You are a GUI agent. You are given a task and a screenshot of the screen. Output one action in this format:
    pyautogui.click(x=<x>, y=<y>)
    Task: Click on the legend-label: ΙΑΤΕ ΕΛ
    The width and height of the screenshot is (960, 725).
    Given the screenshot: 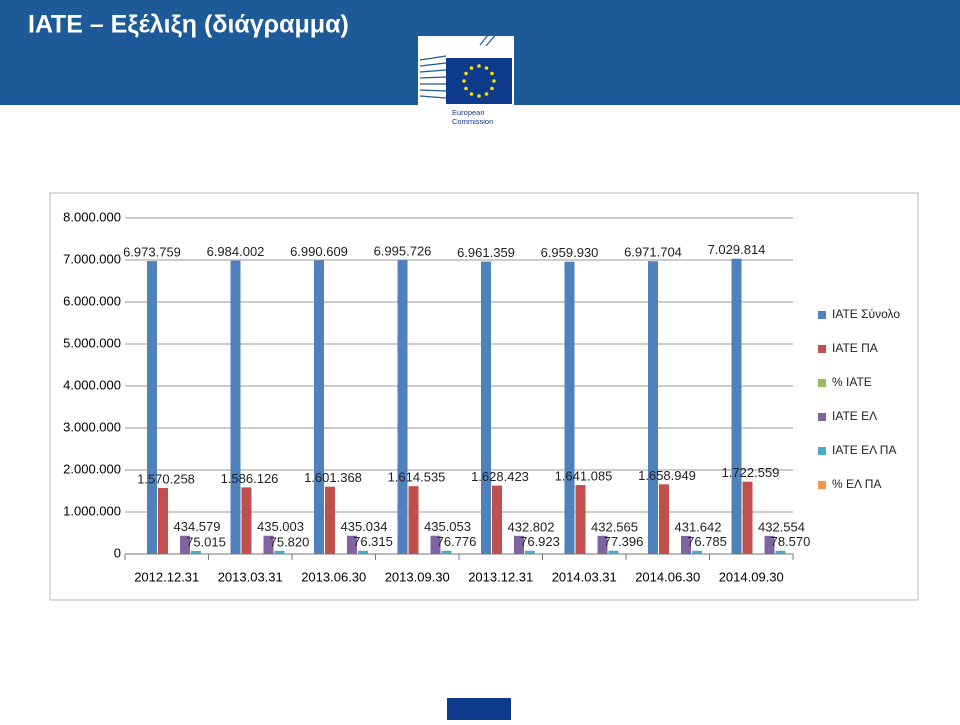 What is the action you would take?
    pyautogui.click(x=854, y=416)
    